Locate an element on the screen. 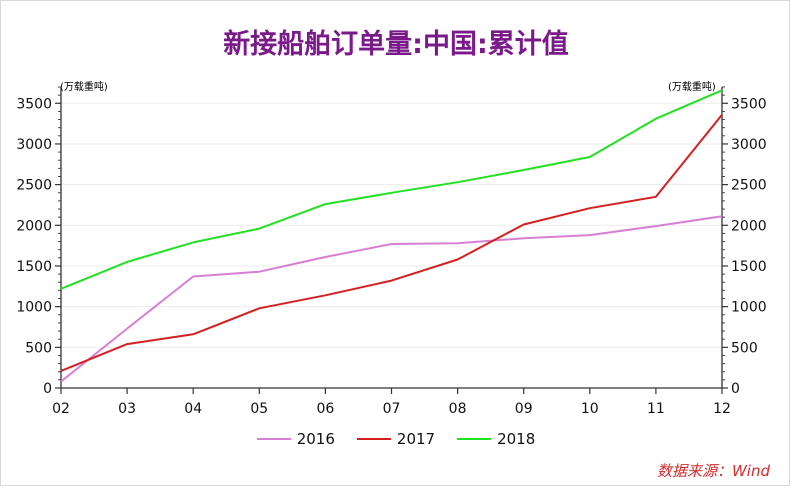 The height and width of the screenshot is (488, 792). legend-item-2016: 2016 is located at coordinates (295, 439).